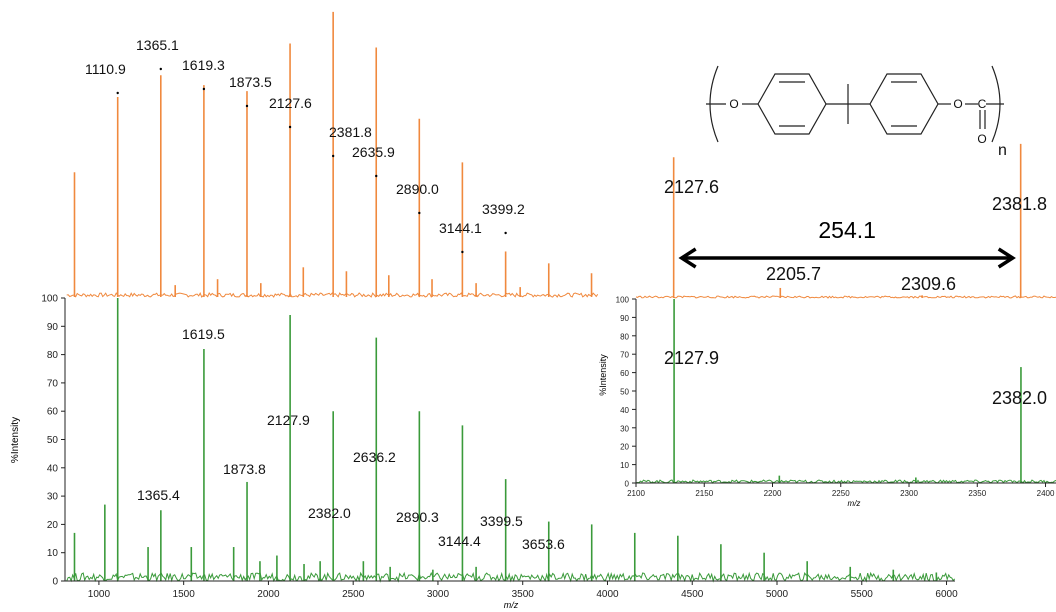 The width and height of the screenshot is (1056, 612). I want to click on green-peak-label-2: 1873.8, so click(244, 469).